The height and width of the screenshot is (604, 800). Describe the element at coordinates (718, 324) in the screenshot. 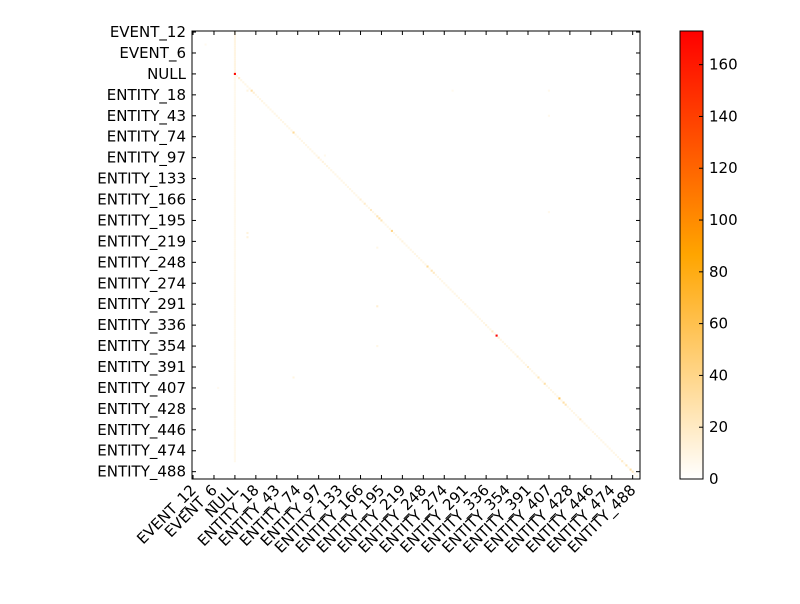

I see `colorbar-tick-label: 60` at that location.